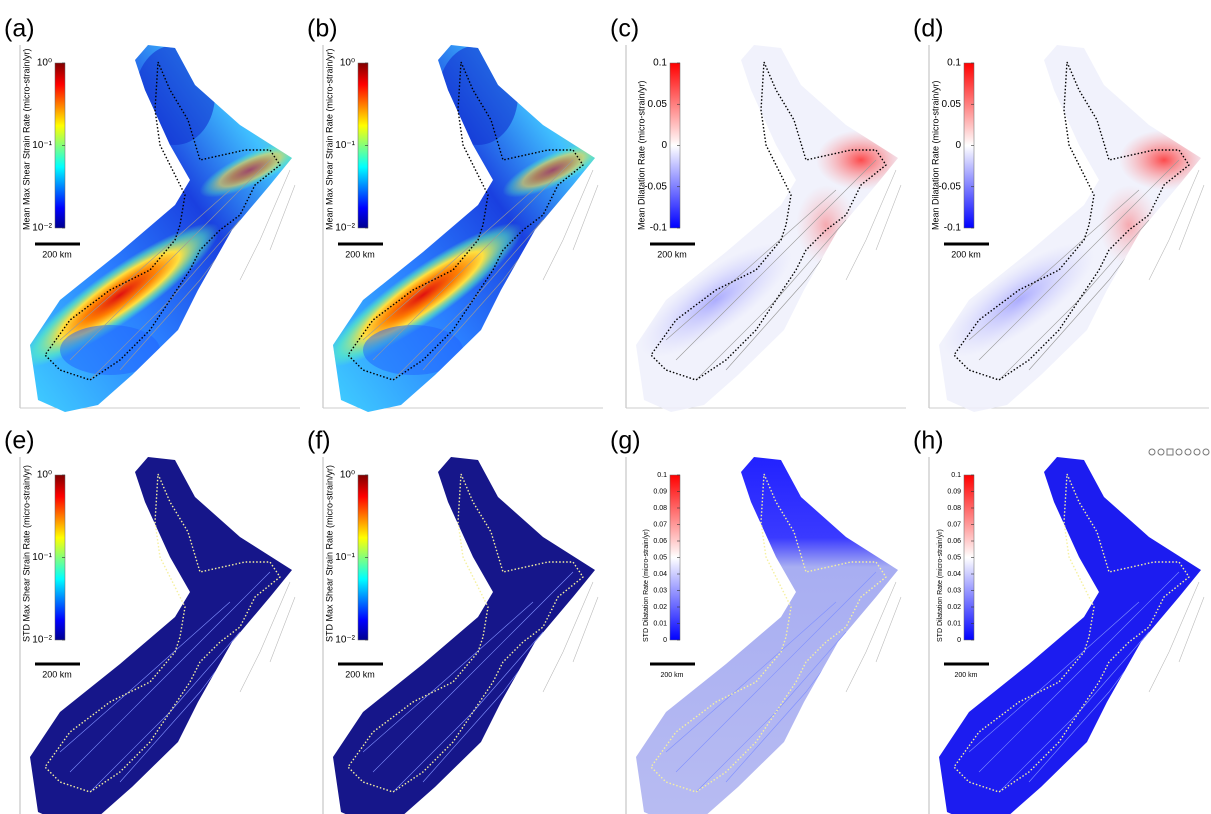  What do you see at coordinates (954, 491) in the screenshot?
I see `colorbar-tick-label: 0.09` at bounding box center [954, 491].